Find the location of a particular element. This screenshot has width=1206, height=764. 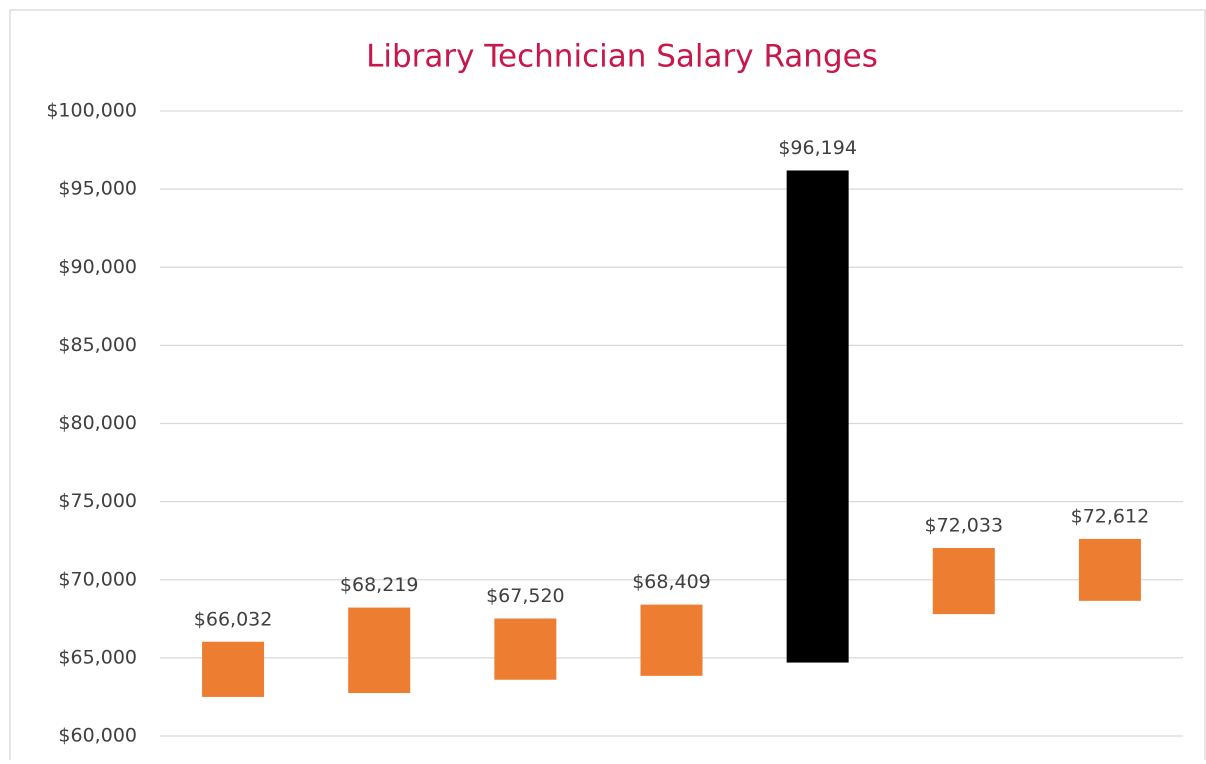

data-label: $72,612 is located at coordinates (1110, 516).